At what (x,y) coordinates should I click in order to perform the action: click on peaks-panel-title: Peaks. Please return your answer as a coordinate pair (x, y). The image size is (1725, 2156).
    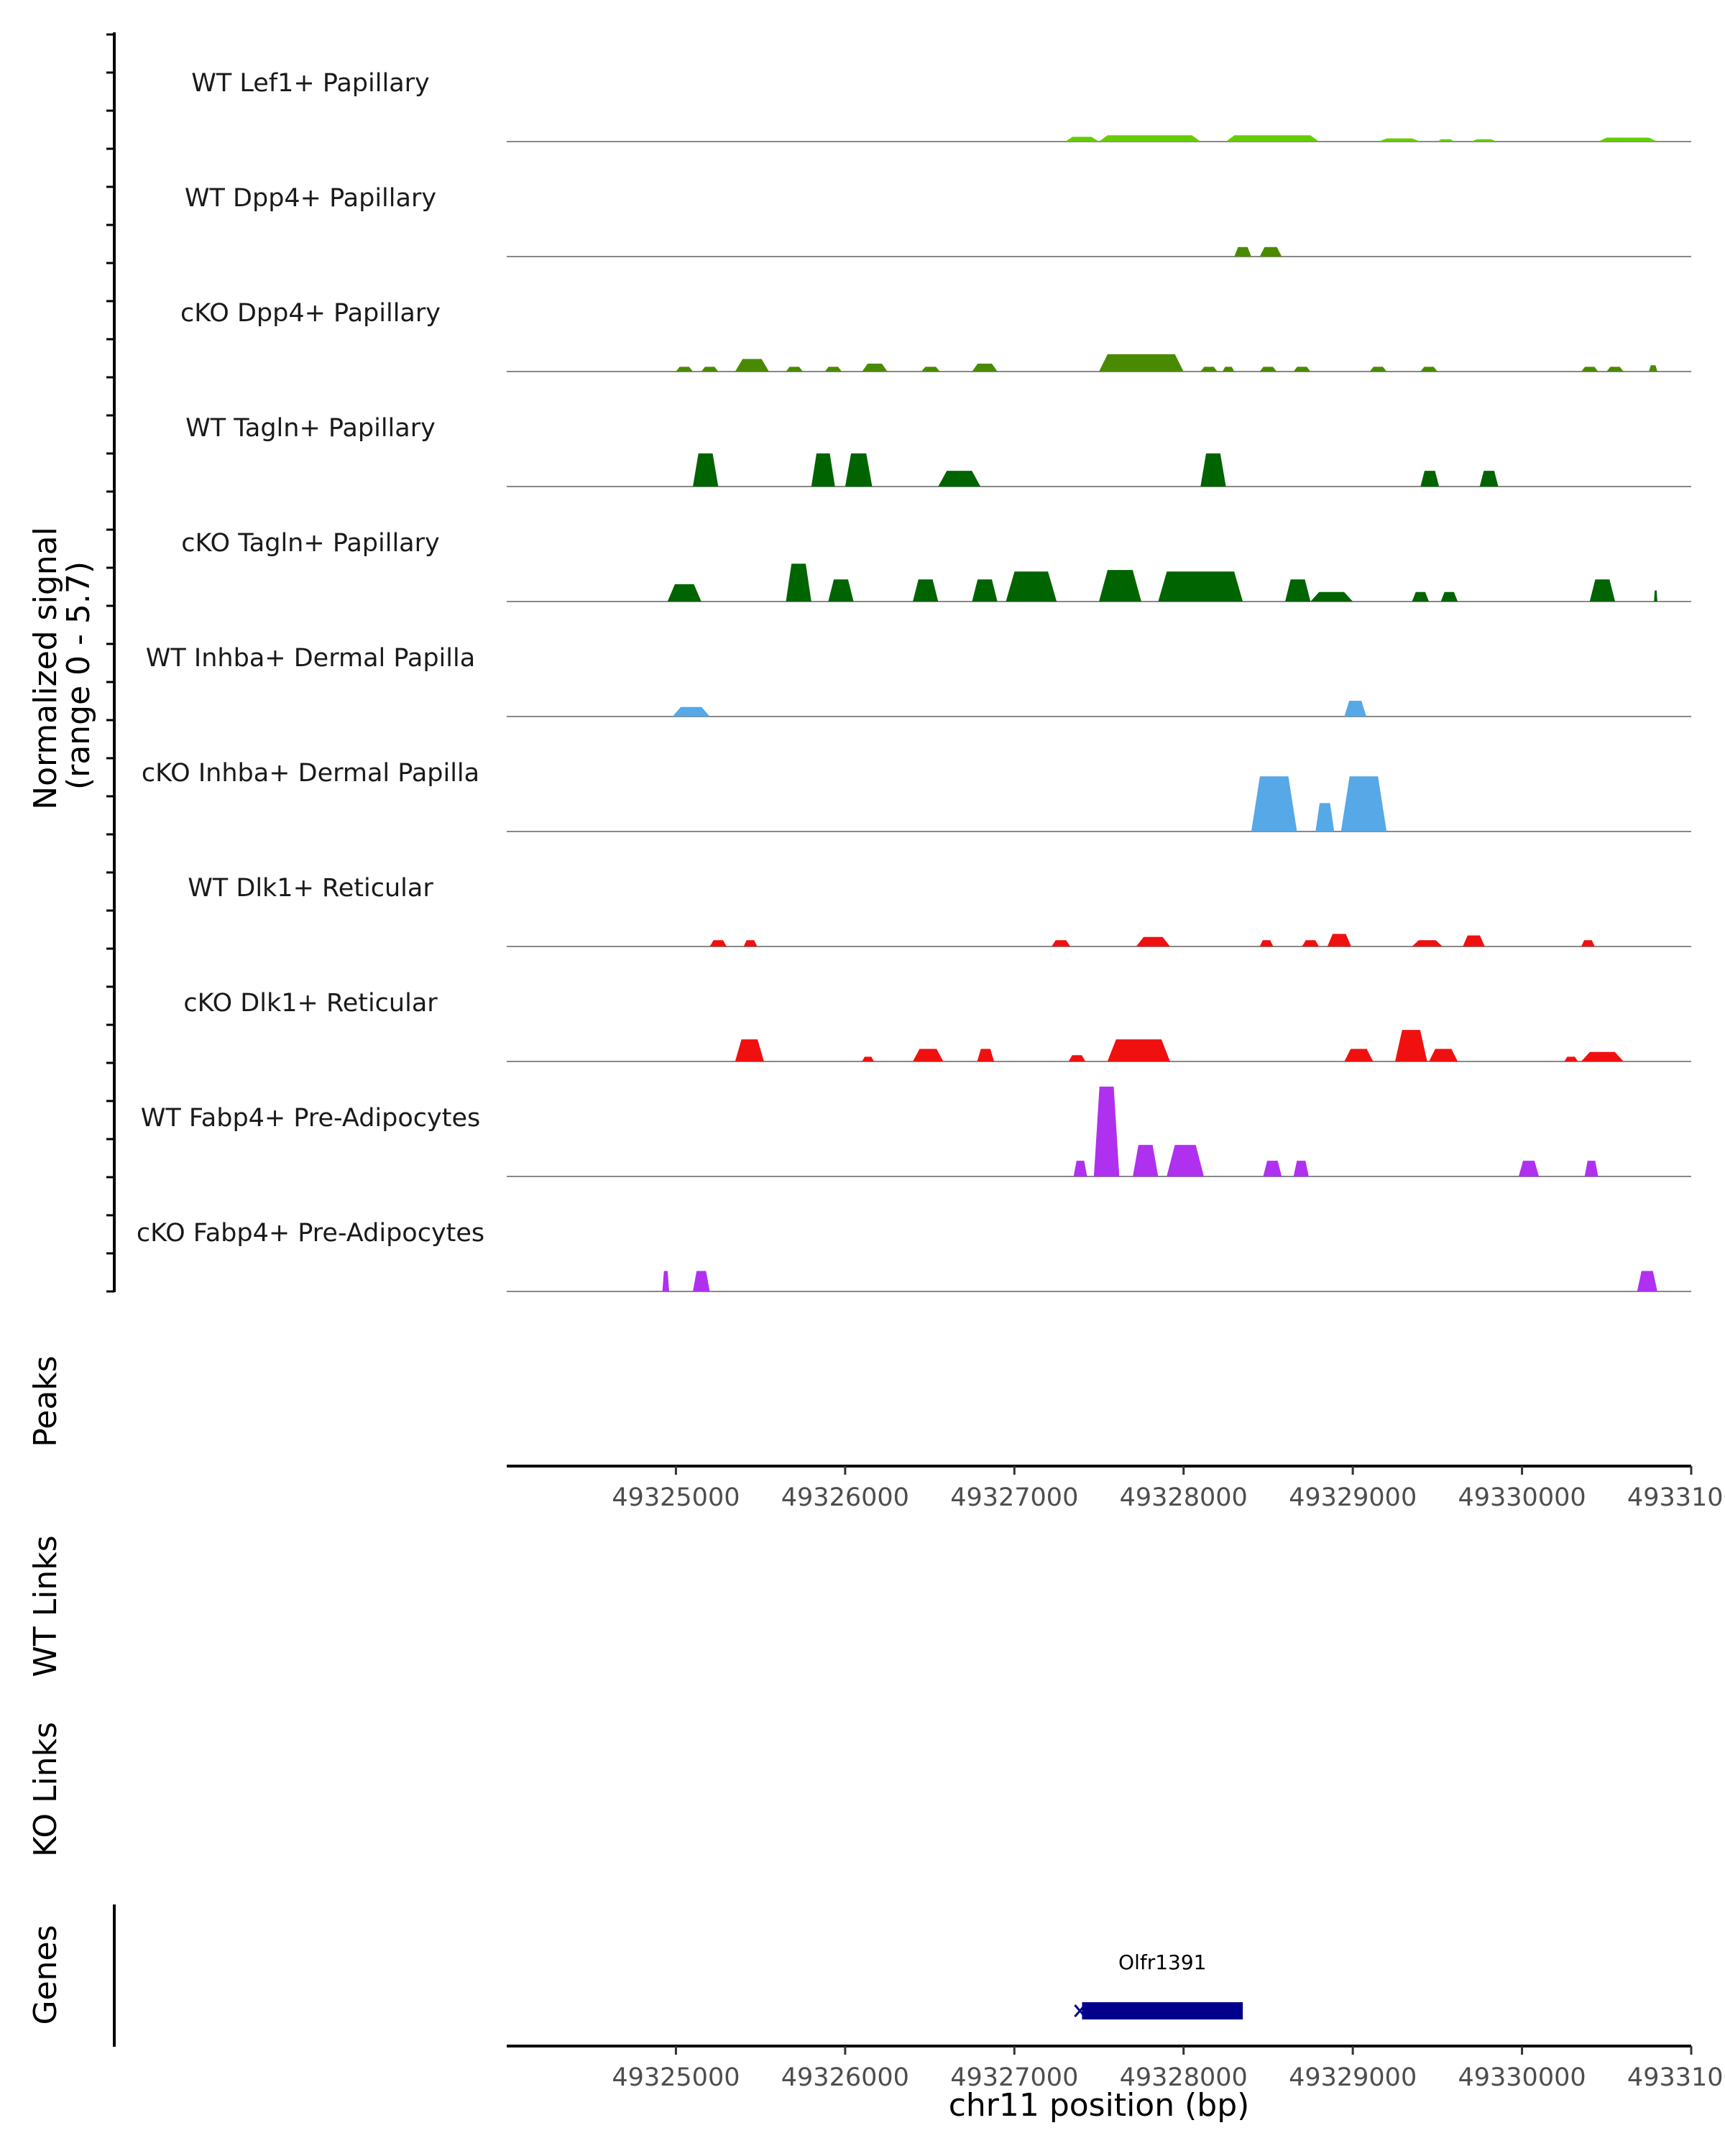
    Looking at the image, I should click on (45, 1401).